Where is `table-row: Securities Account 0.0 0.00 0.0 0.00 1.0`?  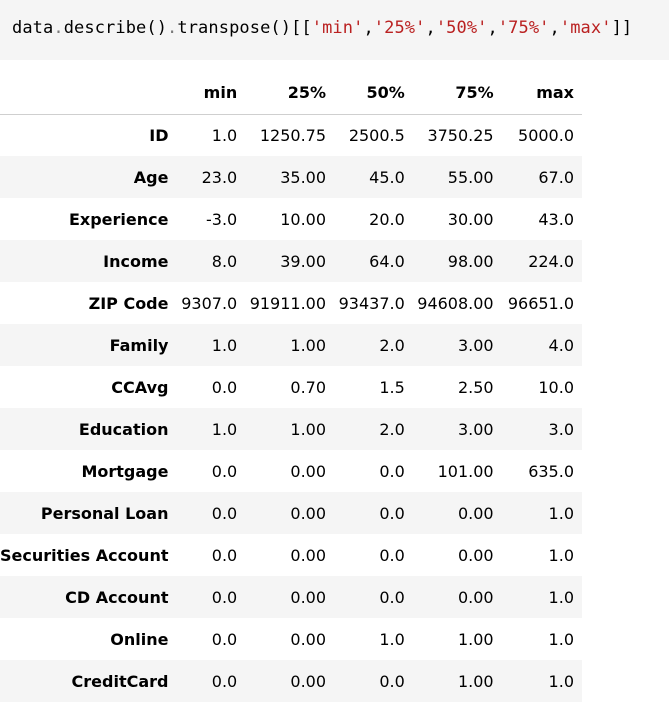
table-row: Securities Account 0.0 0.00 0.0 0.00 1.0 is located at coordinates (291, 555).